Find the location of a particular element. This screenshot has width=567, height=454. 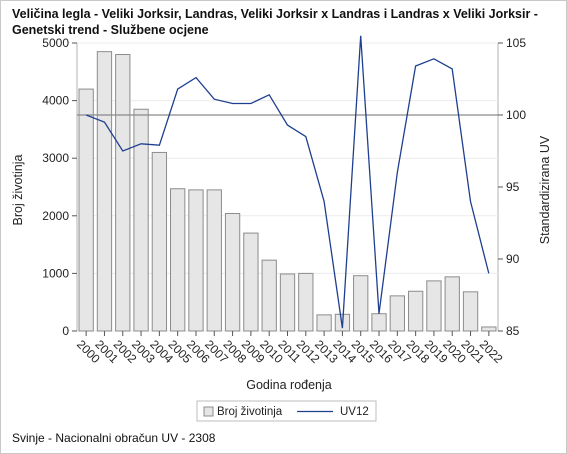

bar-2016 is located at coordinates (379, 322).